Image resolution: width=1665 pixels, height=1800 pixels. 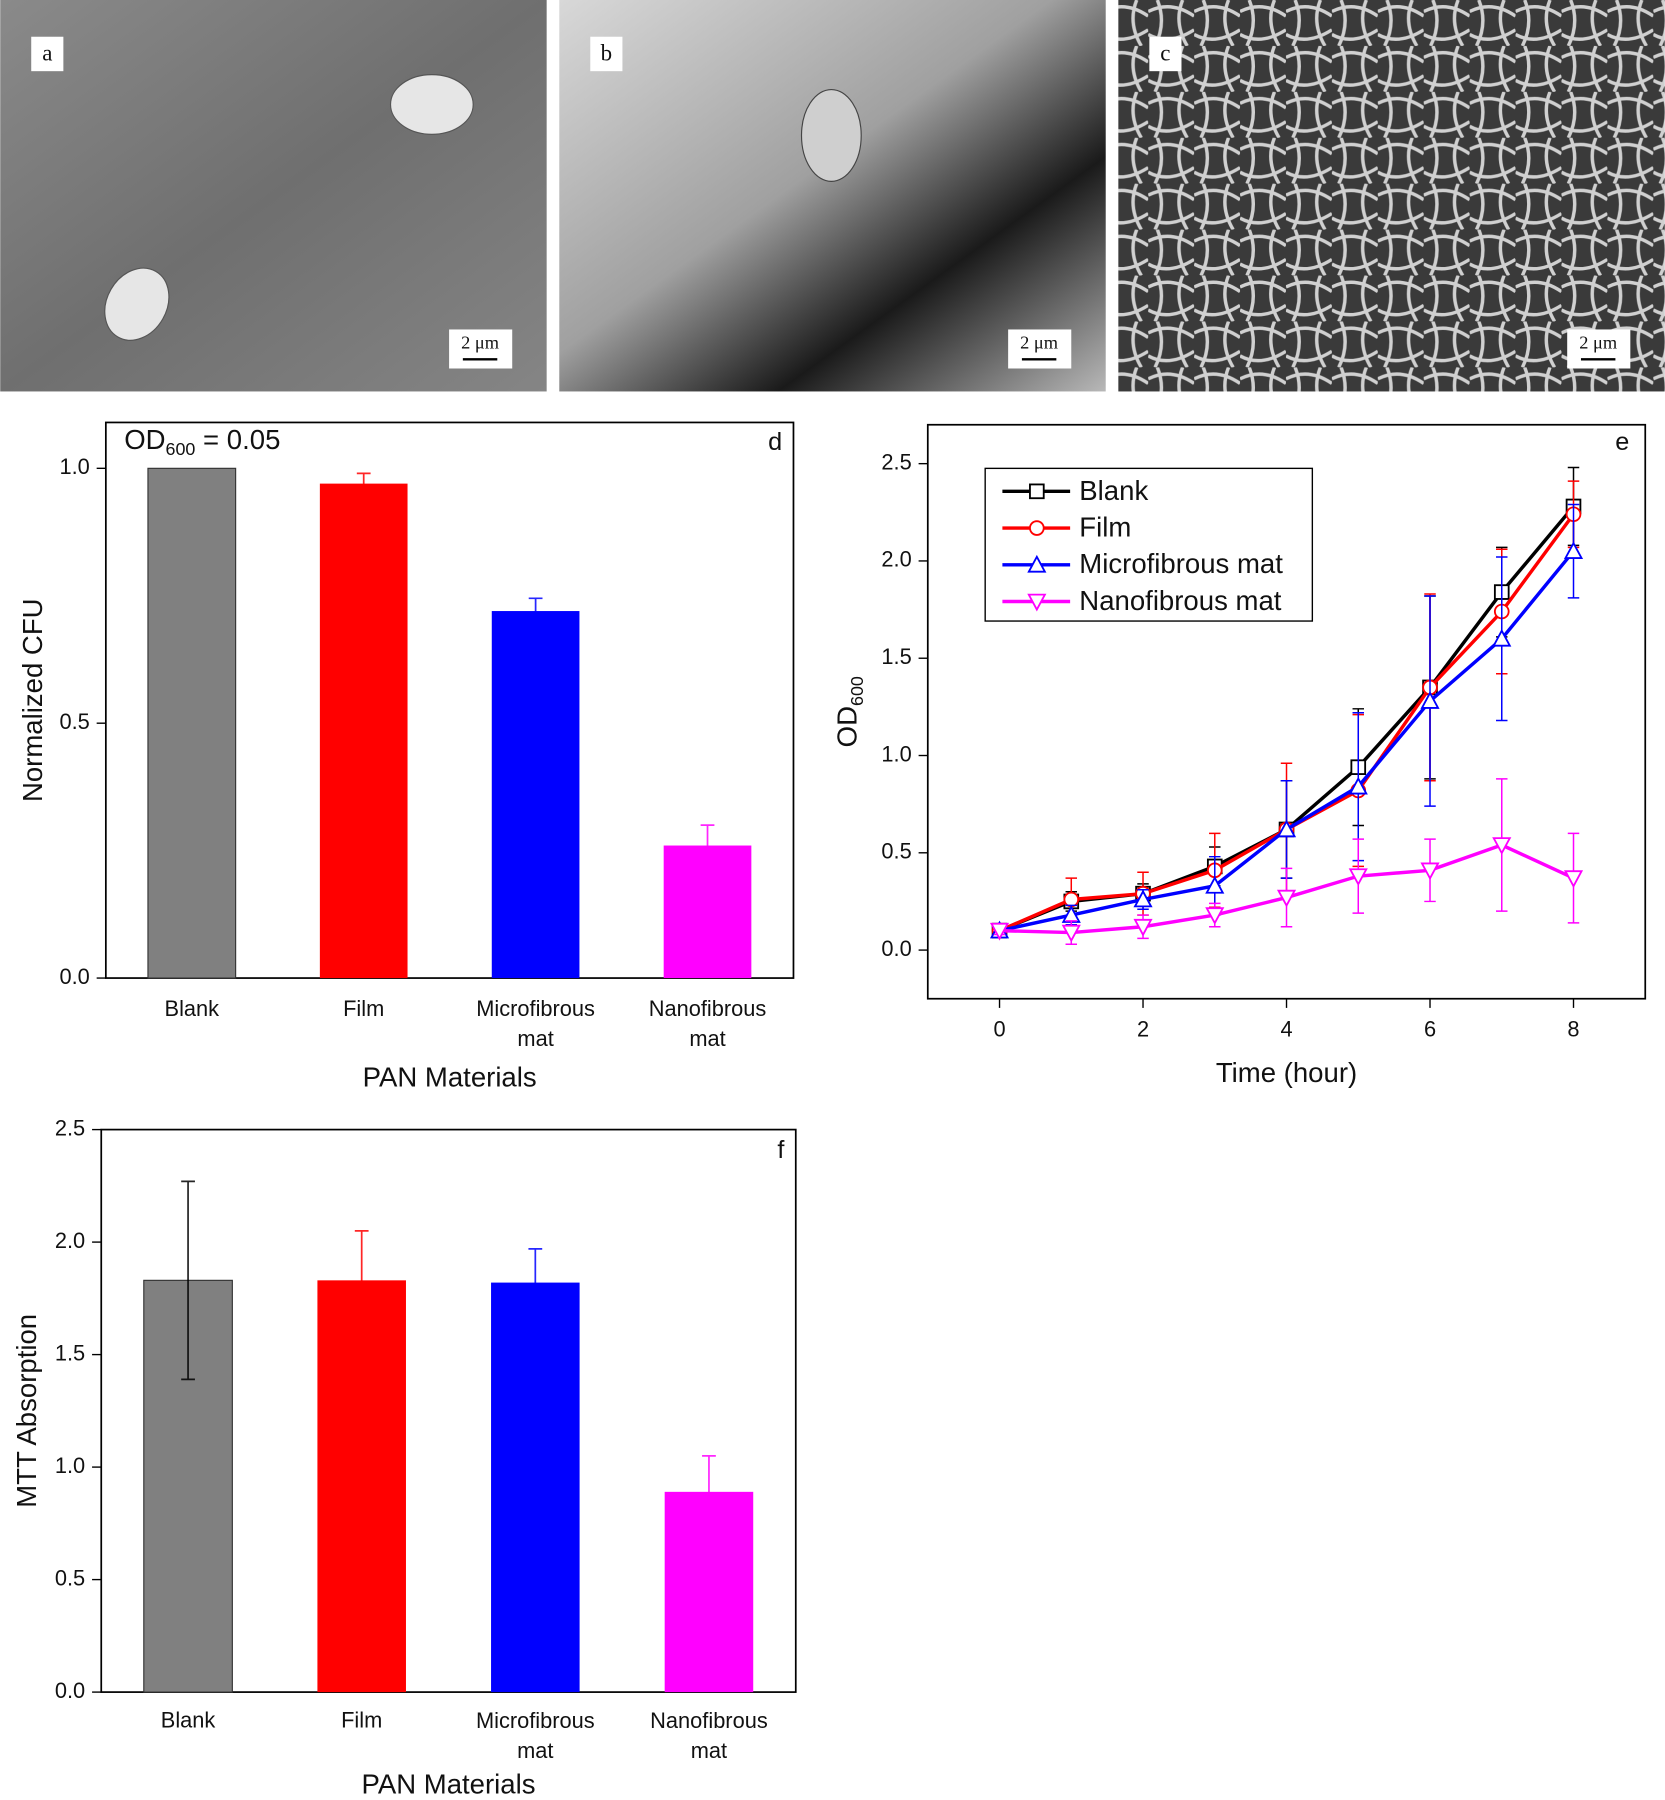 I want to click on y-axis-label: Normalized CFU, so click(x=32, y=700).